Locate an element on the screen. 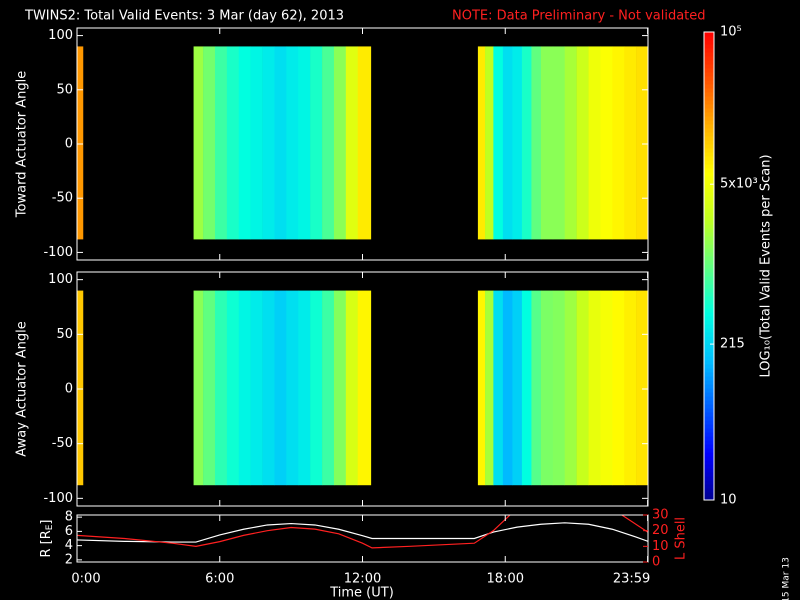 This screenshot has width=800, height=600. x-tick-label: 6:00 is located at coordinates (219, 579).